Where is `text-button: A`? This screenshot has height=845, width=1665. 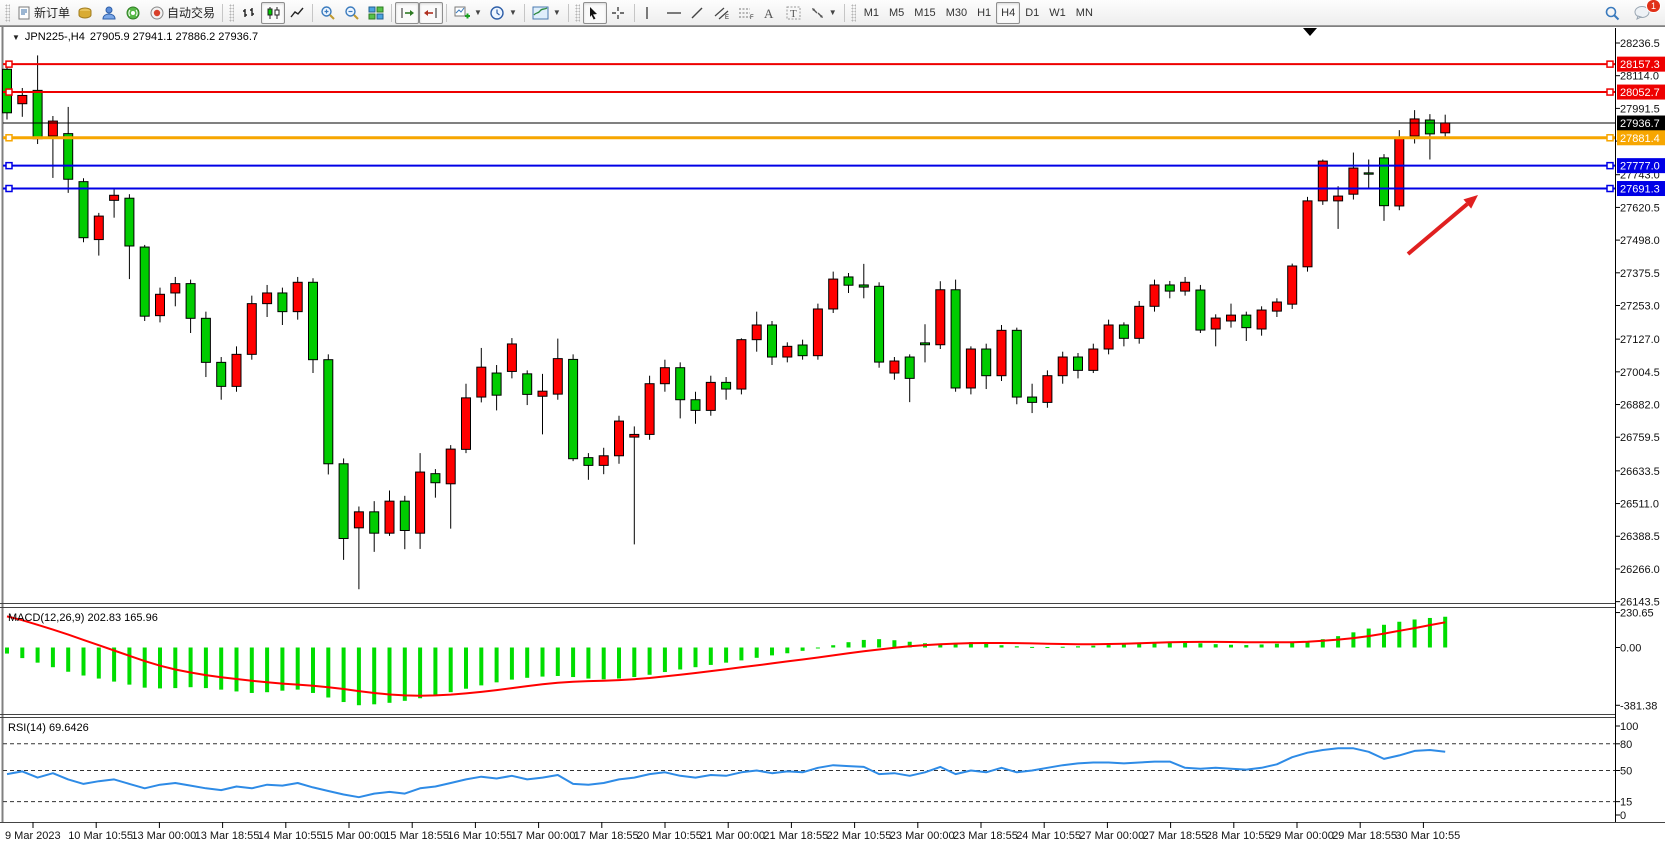
text-button: A is located at coordinates (770, 13).